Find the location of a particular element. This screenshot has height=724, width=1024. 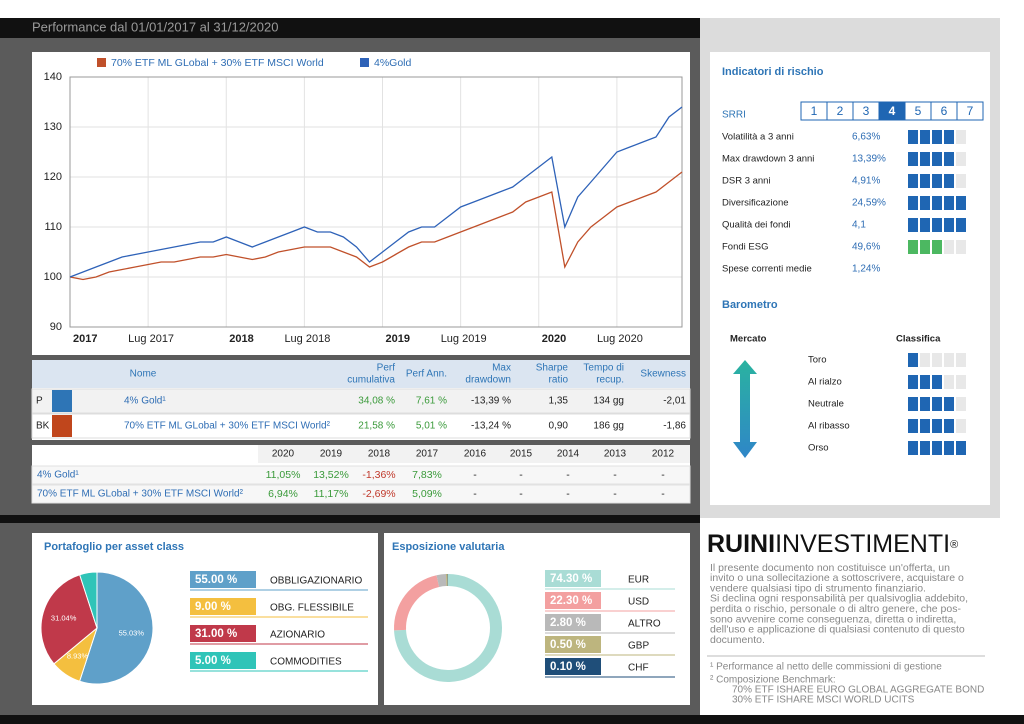

row-cell: 11,17% is located at coordinates (331, 494).